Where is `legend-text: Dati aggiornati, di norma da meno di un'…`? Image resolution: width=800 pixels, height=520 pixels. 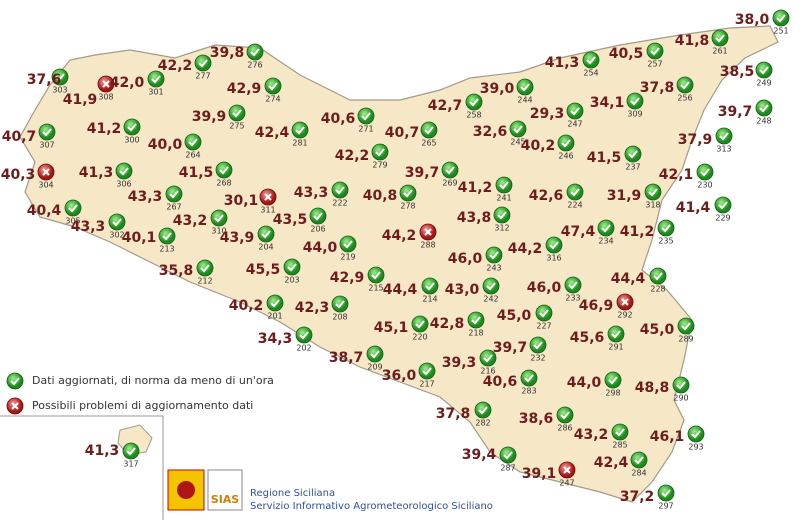
legend-text: Dati aggiornati, di norma da meno di un'… is located at coordinates (153, 380).